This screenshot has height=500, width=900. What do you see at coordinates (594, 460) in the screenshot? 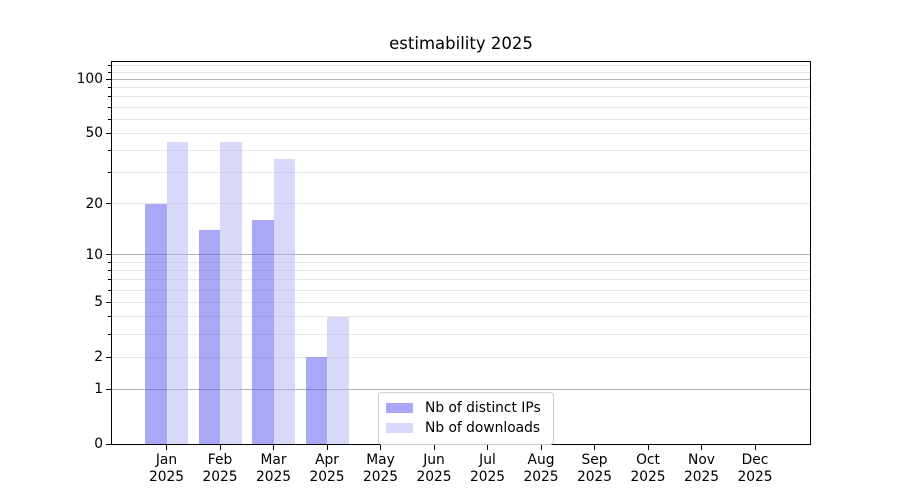
I see `x-tick-label-month: Sep` at bounding box center [594, 460].